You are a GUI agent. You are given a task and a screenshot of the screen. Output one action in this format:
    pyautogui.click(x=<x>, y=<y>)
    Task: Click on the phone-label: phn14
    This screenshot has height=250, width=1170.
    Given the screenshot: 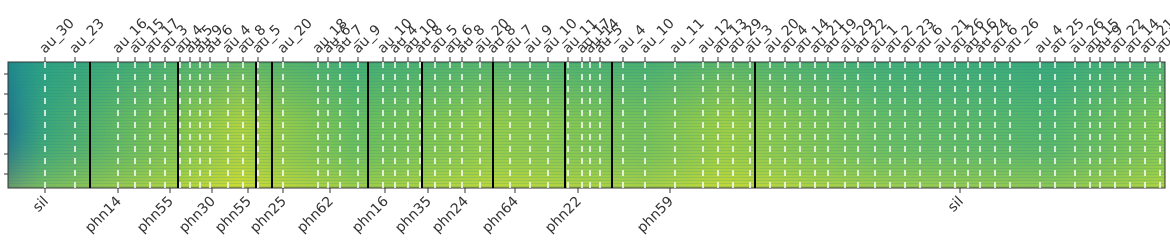 What is the action you would take?
    pyautogui.click(x=103, y=214)
    